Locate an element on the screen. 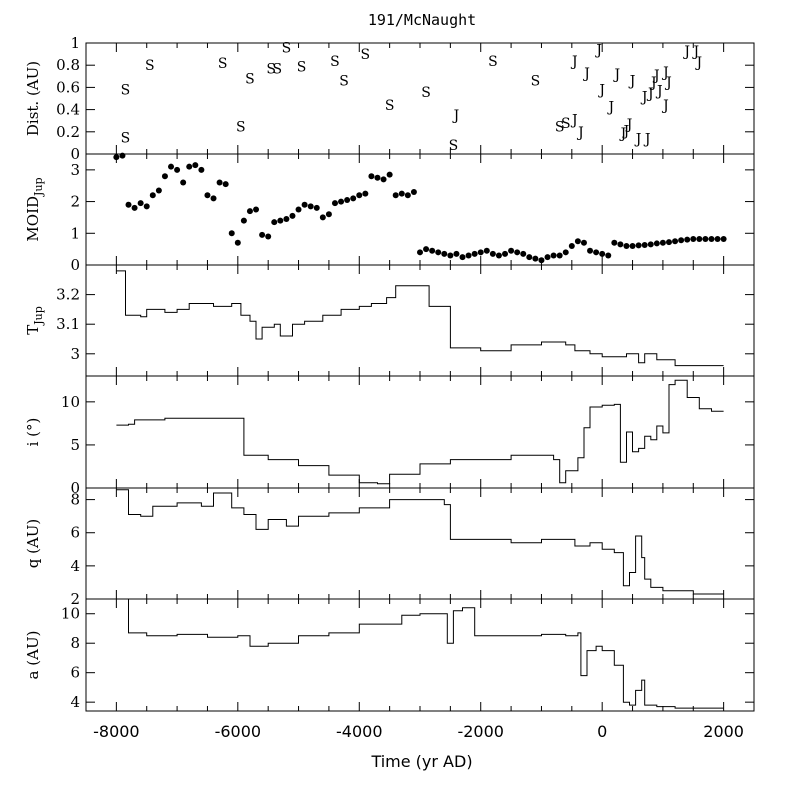  y-tick-label: 3.1 is located at coordinates (68, 324).